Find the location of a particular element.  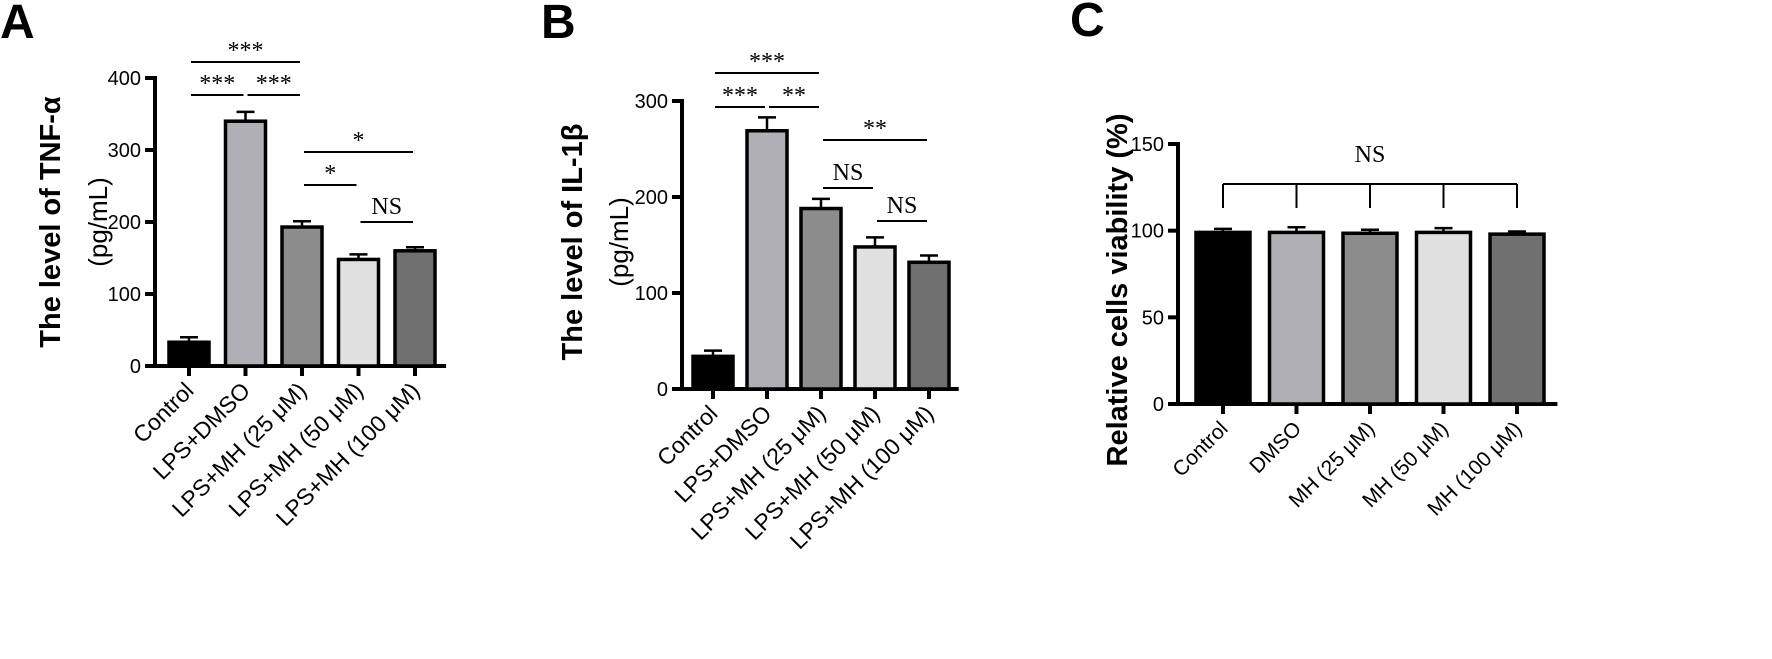

x-tick-label: DMSO is located at coordinates (1275, 447).